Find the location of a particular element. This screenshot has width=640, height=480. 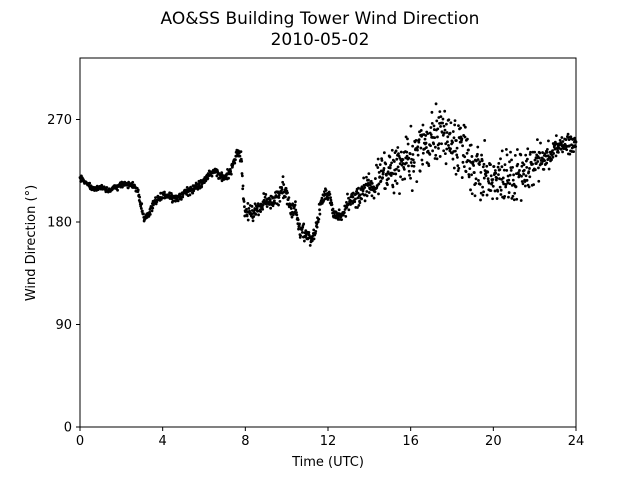

x-tick-label: 0 is located at coordinates (80, 441).